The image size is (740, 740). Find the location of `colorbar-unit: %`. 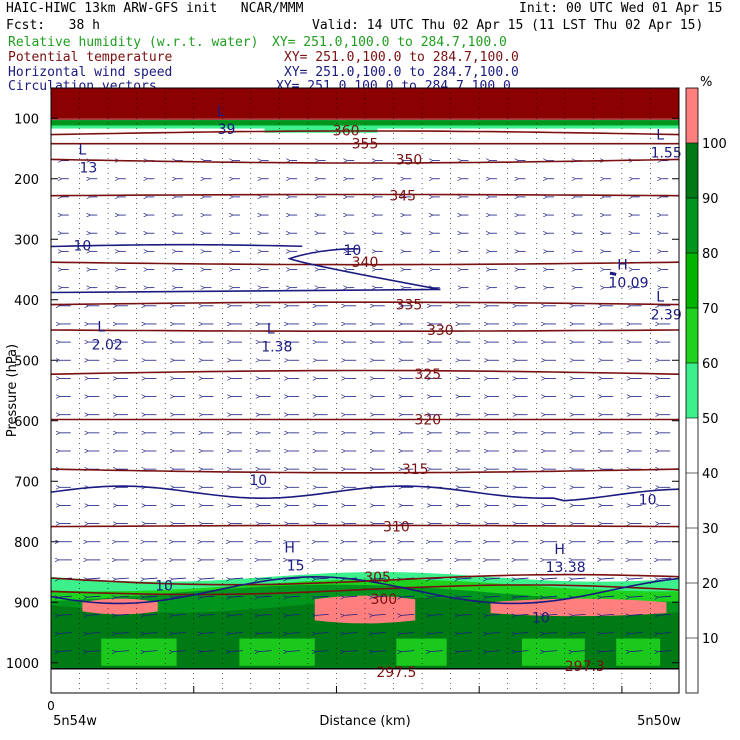

colorbar-unit: % is located at coordinates (706, 82).